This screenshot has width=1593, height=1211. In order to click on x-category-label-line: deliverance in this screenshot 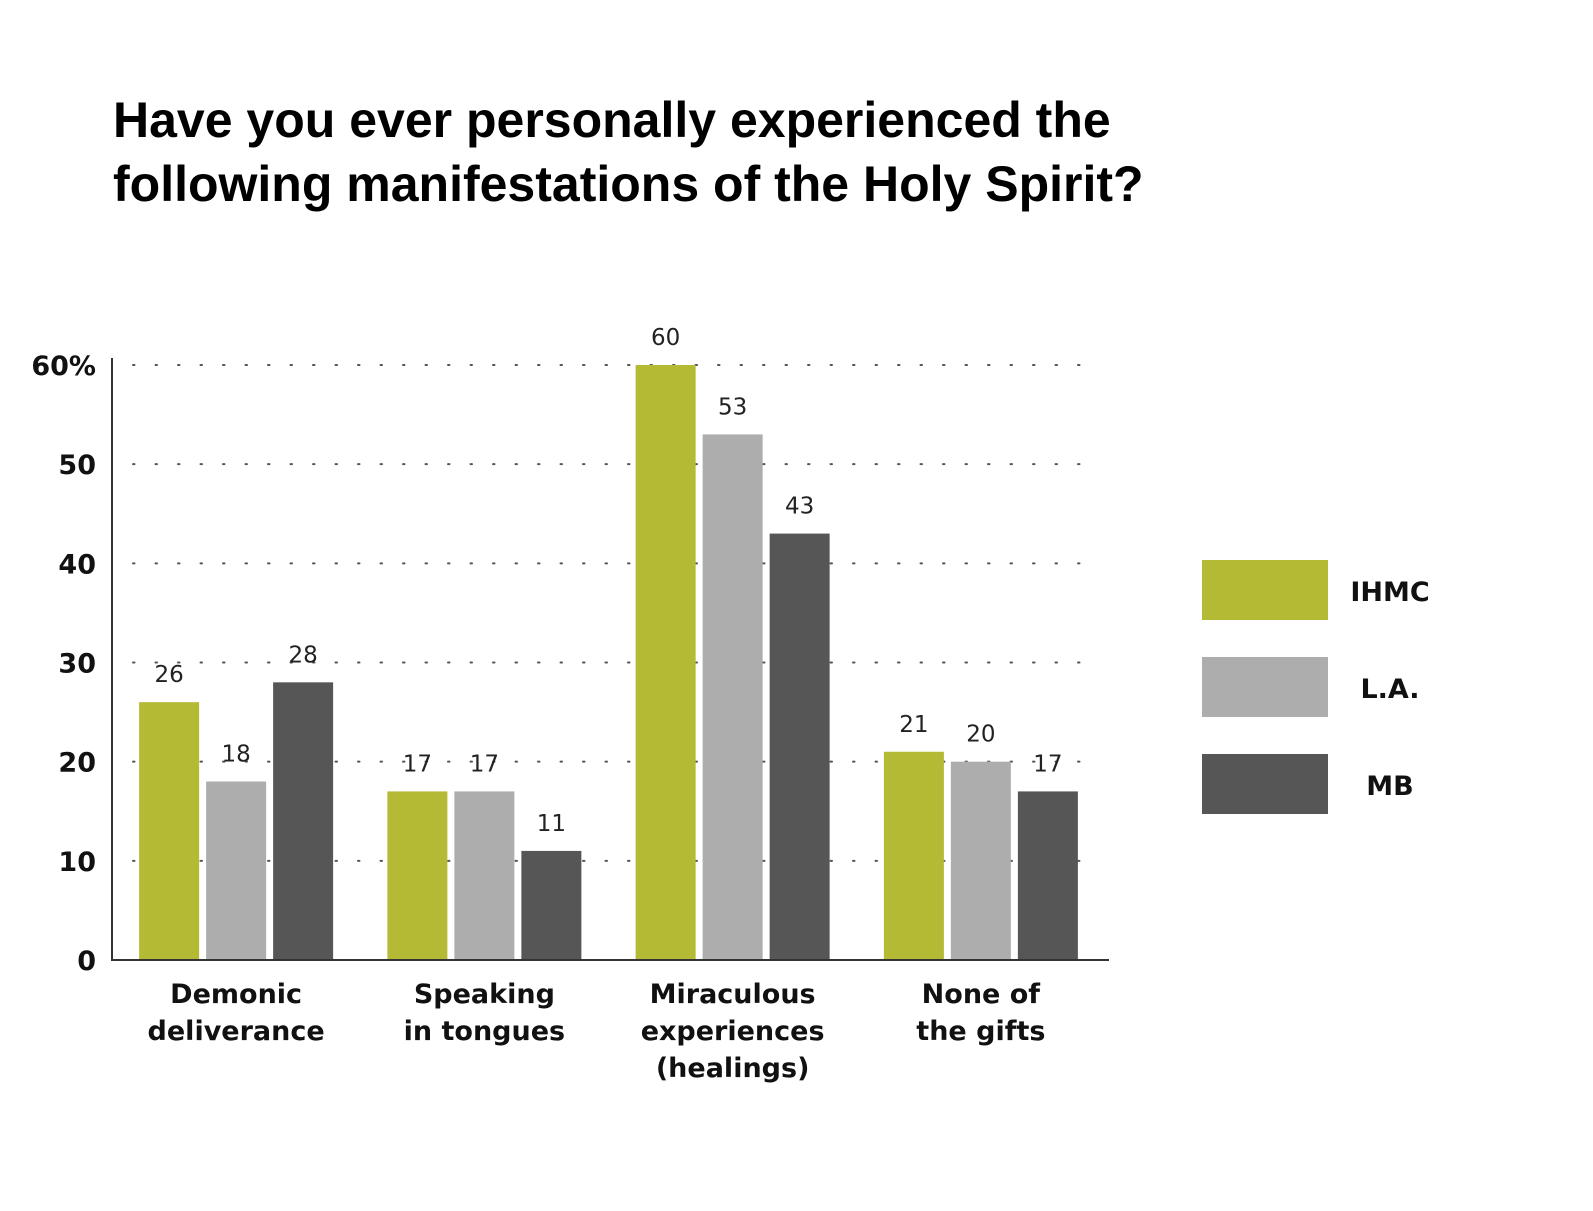, I will do `click(236, 1031)`.